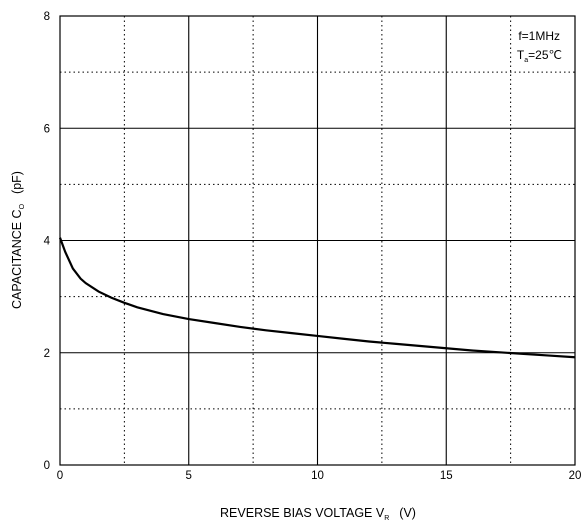 The width and height of the screenshot is (582, 526). Describe the element at coordinates (446, 476) in the screenshot. I see `x-tick-label: 15` at that location.